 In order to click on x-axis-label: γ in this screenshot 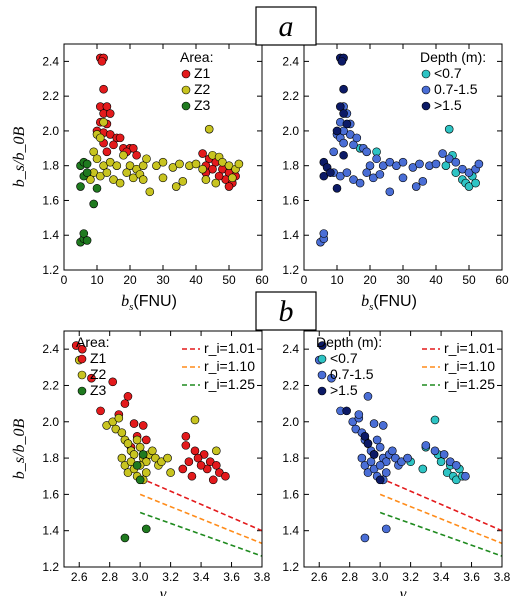, I will do `click(403, 591)`.